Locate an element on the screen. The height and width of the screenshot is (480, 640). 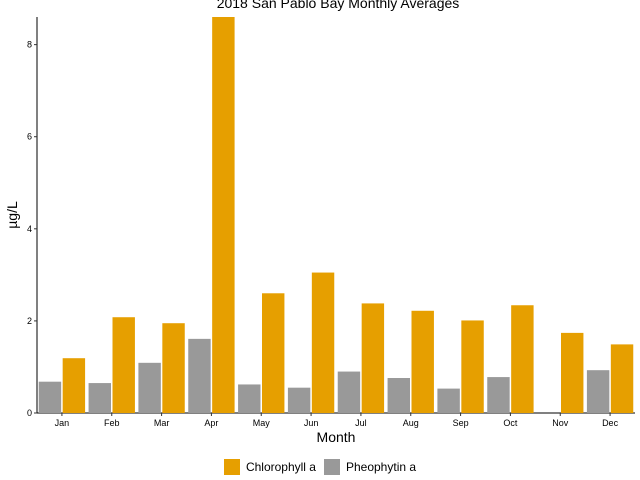
y-tick-label: 2 is located at coordinates (29, 321).